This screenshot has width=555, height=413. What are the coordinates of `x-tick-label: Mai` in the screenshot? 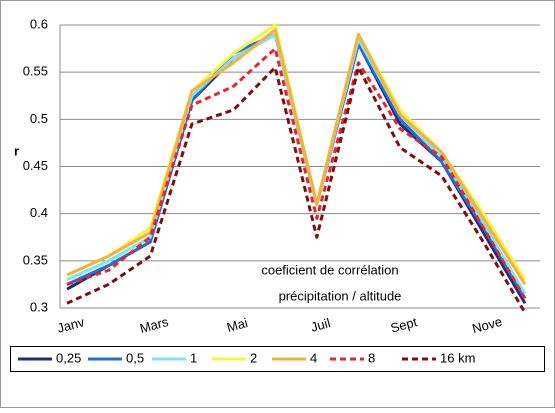 It's located at (237, 325).